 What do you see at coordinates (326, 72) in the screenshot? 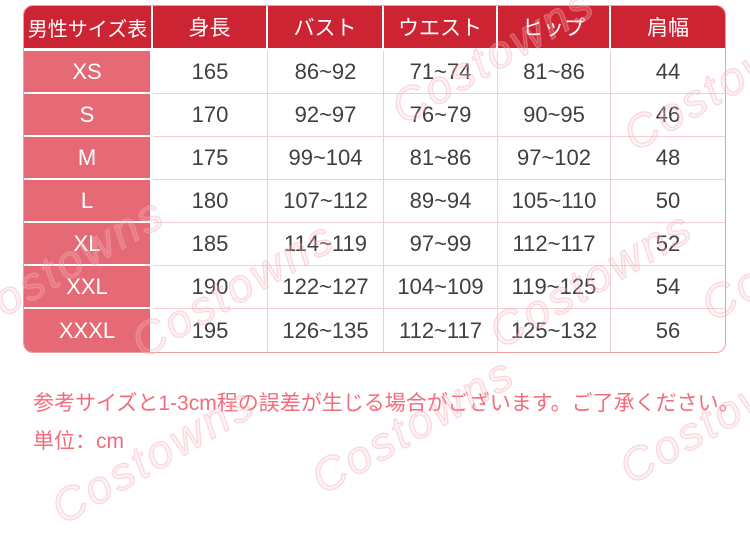
I see `data-cell: 86~92` at bounding box center [326, 72].